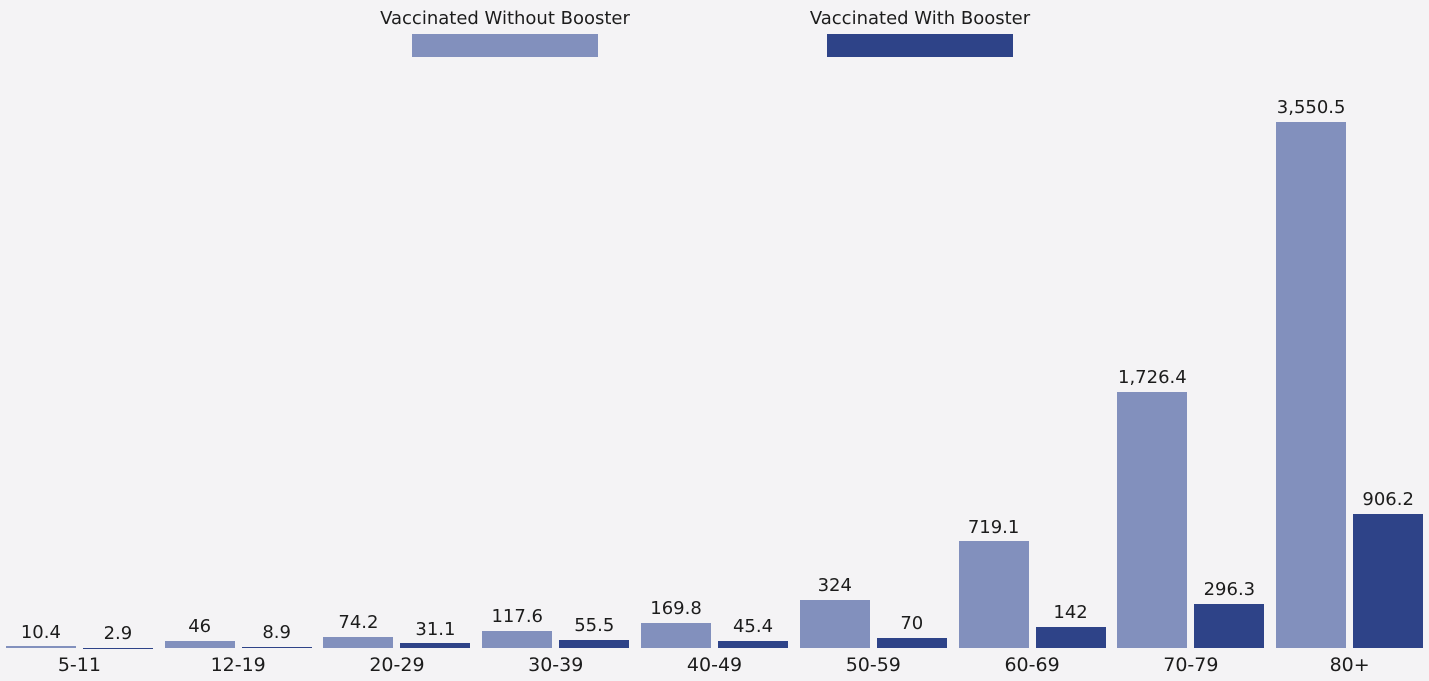 The height and width of the screenshot is (681, 1429). Describe the element at coordinates (714, 664) in the screenshot. I see `category-label: 40-49` at that location.